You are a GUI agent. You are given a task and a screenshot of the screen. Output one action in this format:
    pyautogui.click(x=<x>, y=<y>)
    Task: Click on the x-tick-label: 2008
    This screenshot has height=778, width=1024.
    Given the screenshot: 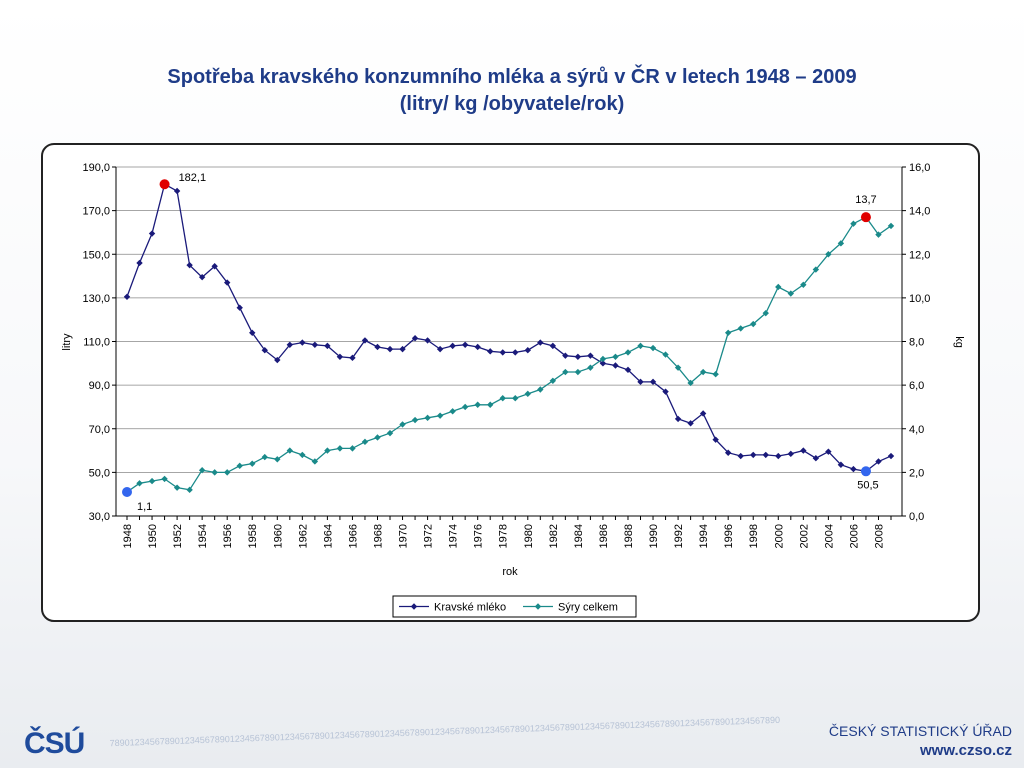 What is the action you would take?
    pyautogui.click(x=879, y=536)
    